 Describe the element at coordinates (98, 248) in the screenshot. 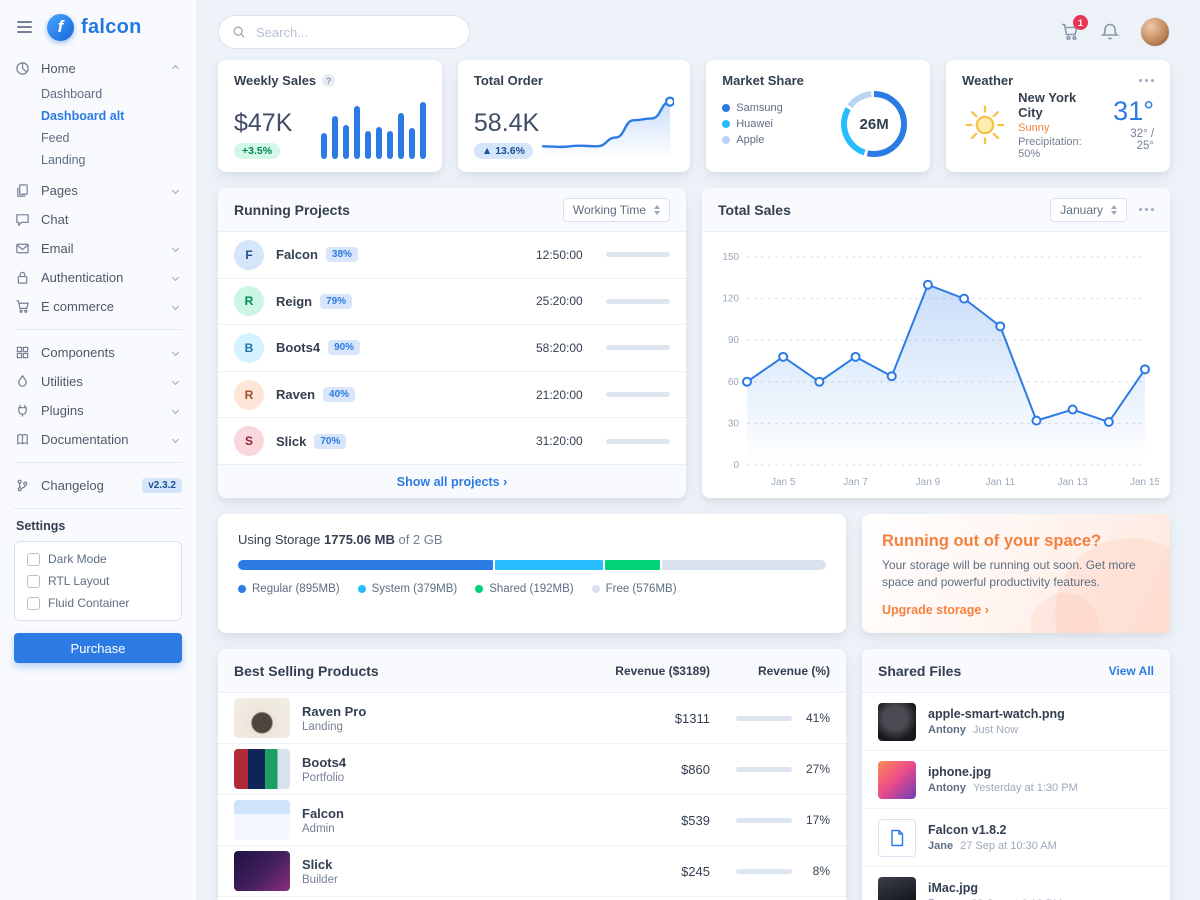

I see `sidebar-item-email: Email` at that location.